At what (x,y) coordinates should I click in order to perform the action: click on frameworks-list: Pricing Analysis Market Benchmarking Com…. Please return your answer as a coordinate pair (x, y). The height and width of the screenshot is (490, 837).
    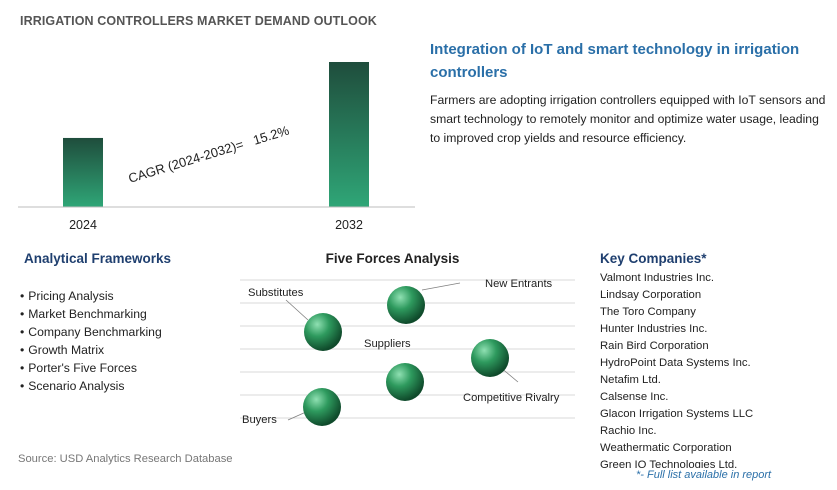
    Looking at the image, I should click on (91, 341).